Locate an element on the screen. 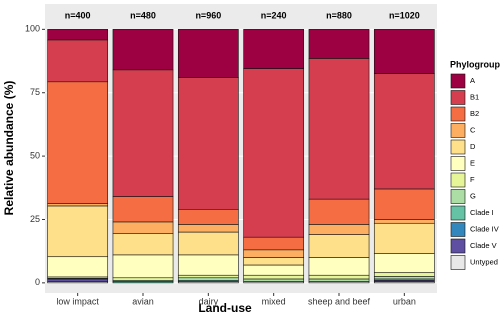 The width and height of the screenshot is (500, 319). legend-label: E is located at coordinates (472, 162).